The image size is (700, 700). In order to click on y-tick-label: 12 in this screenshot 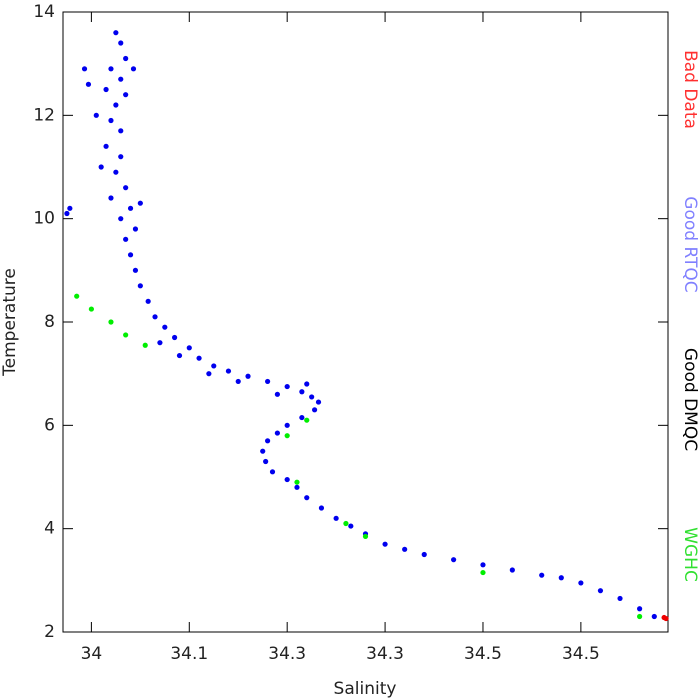, I will do `click(44, 115)`.